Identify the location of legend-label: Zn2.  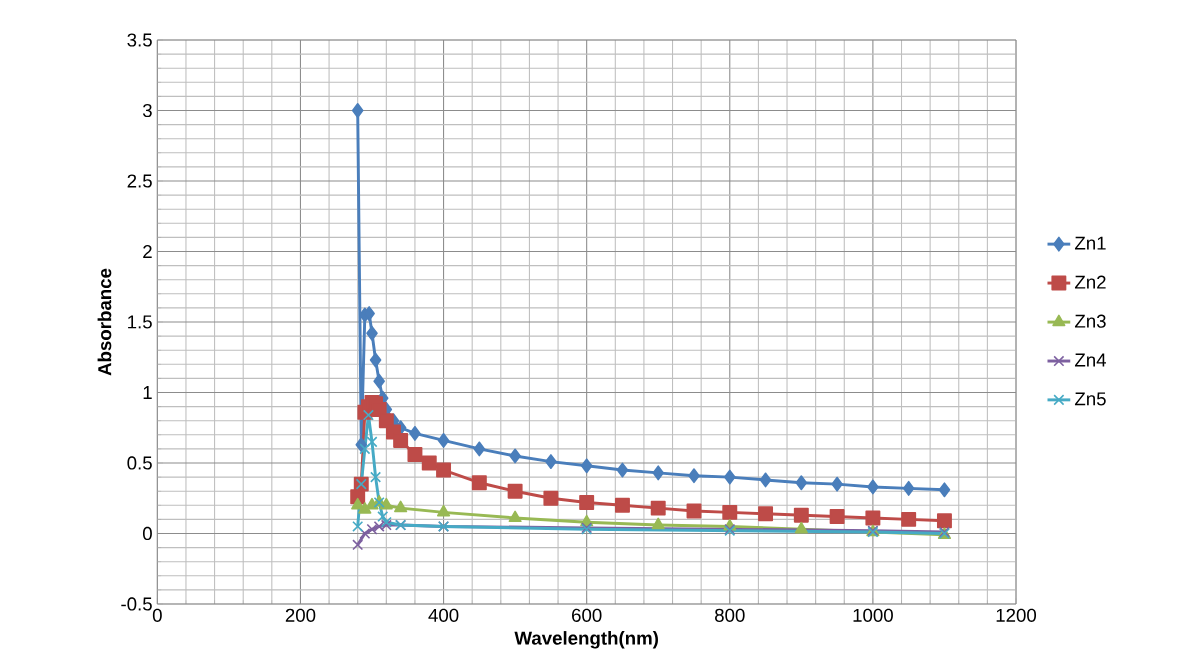
(1090, 282).